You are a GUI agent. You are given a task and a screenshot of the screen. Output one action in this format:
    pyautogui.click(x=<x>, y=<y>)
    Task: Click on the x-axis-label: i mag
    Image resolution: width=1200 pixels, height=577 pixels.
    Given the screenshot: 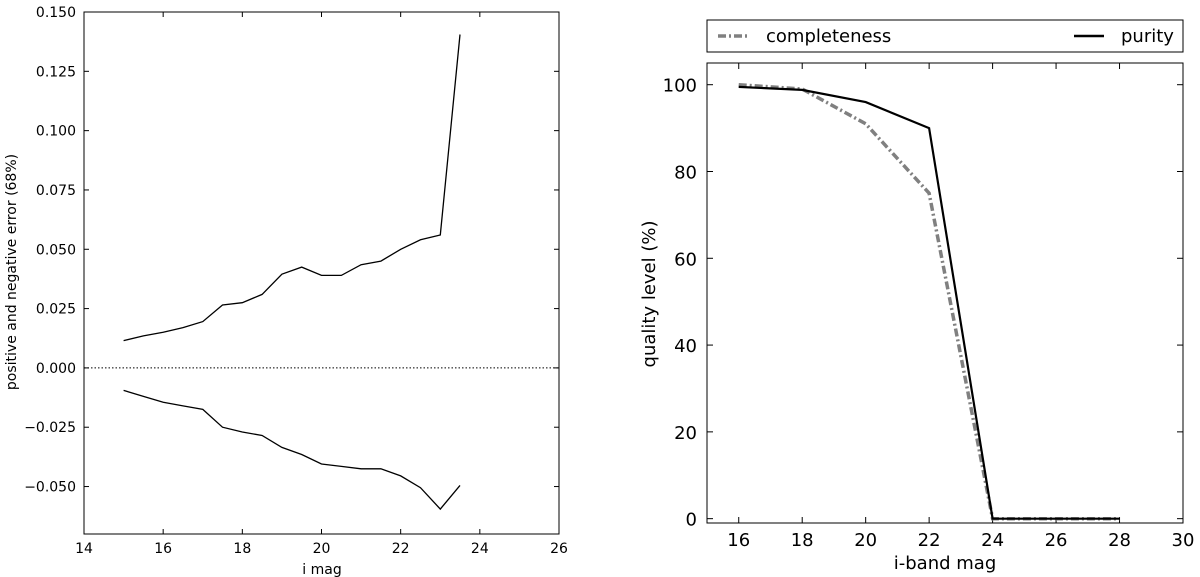 What is the action you would take?
    pyautogui.click(x=321, y=569)
    